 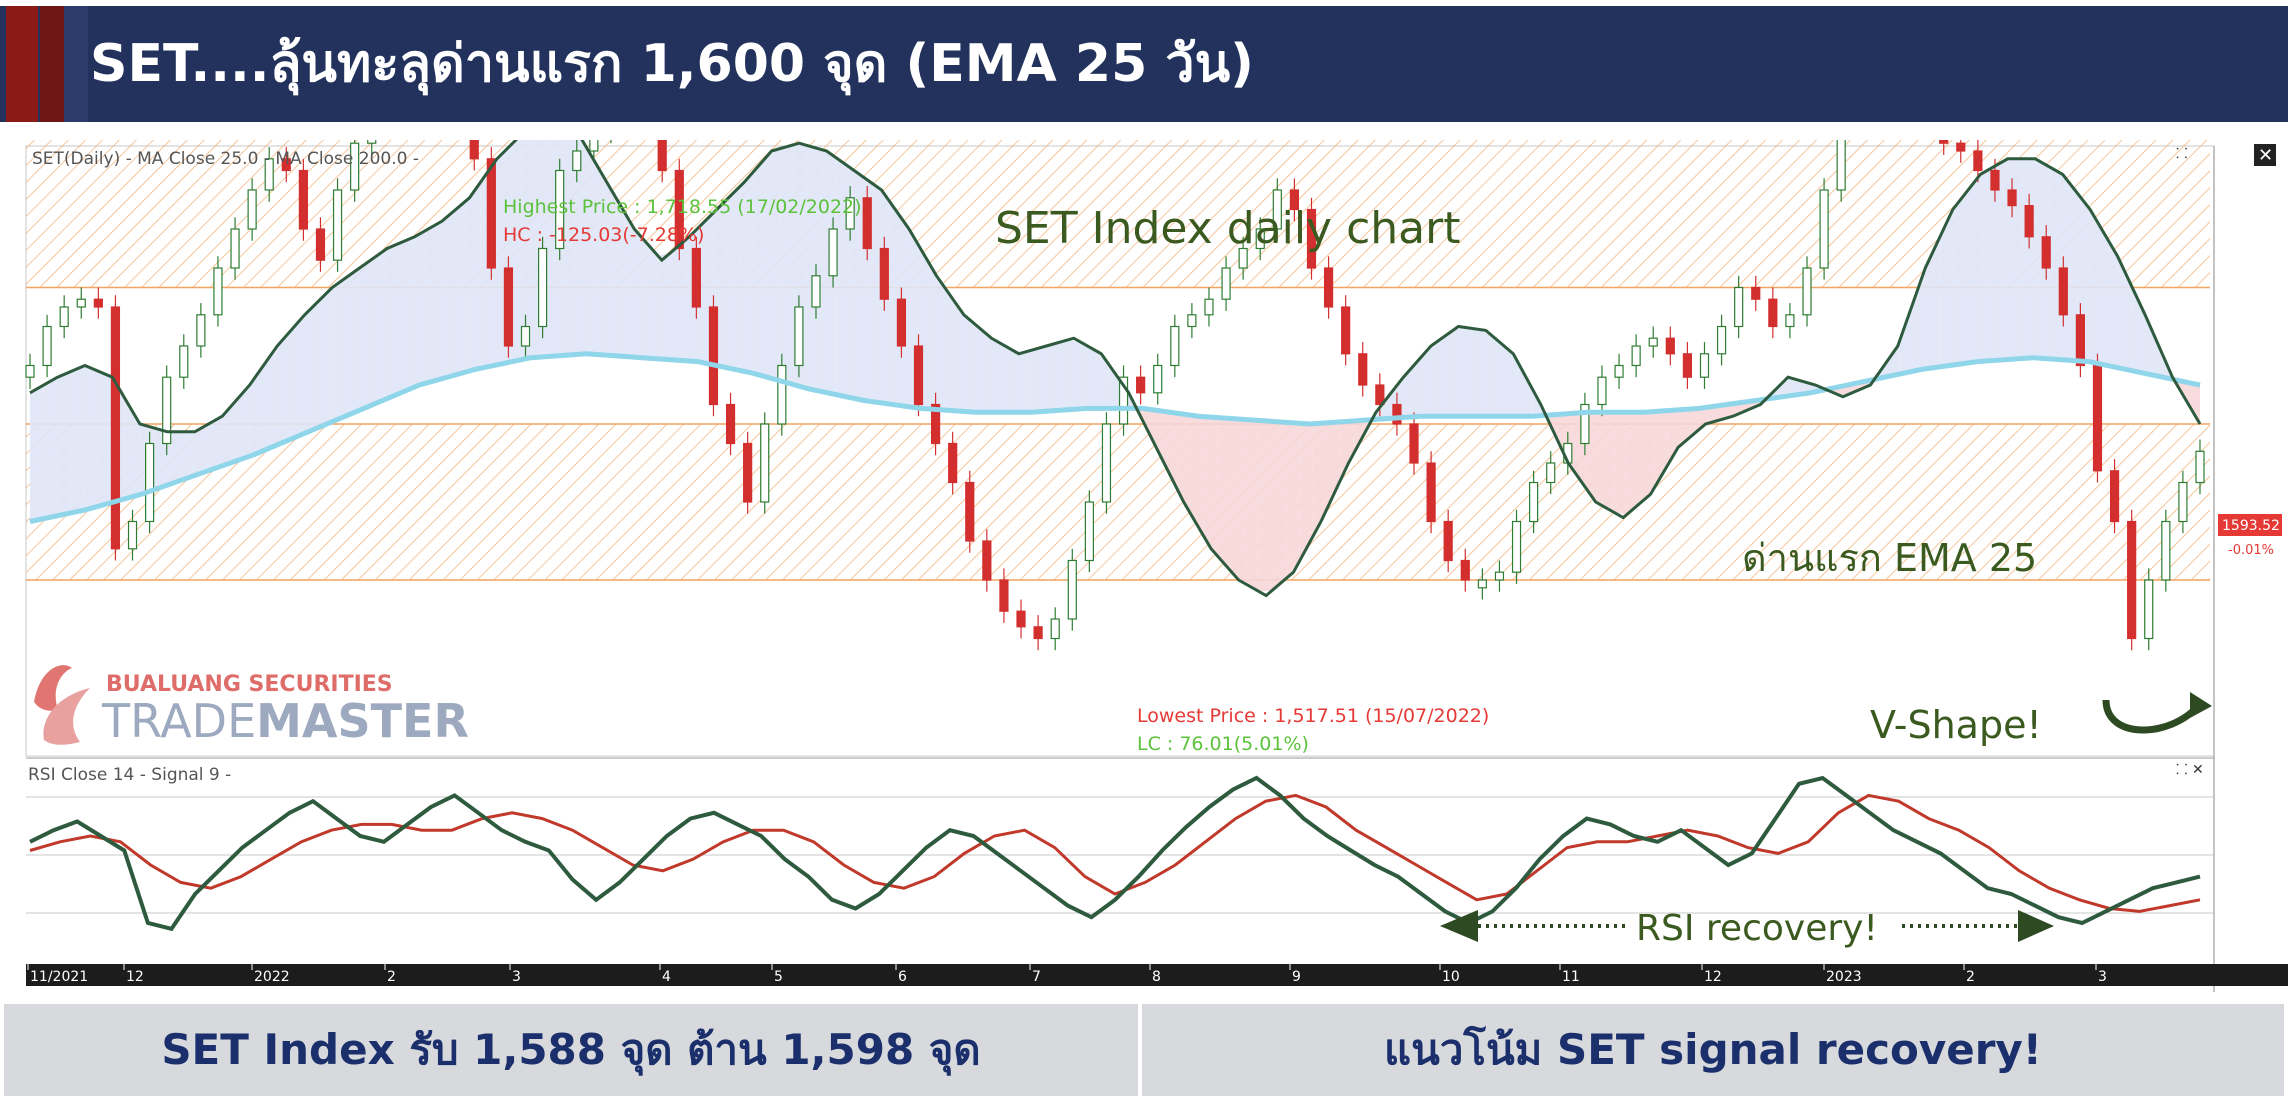 What do you see at coordinates (249, 684) in the screenshot?
I see `watermark-line1: BUALUANG SECURITIES` at bounding box center [249, 684].